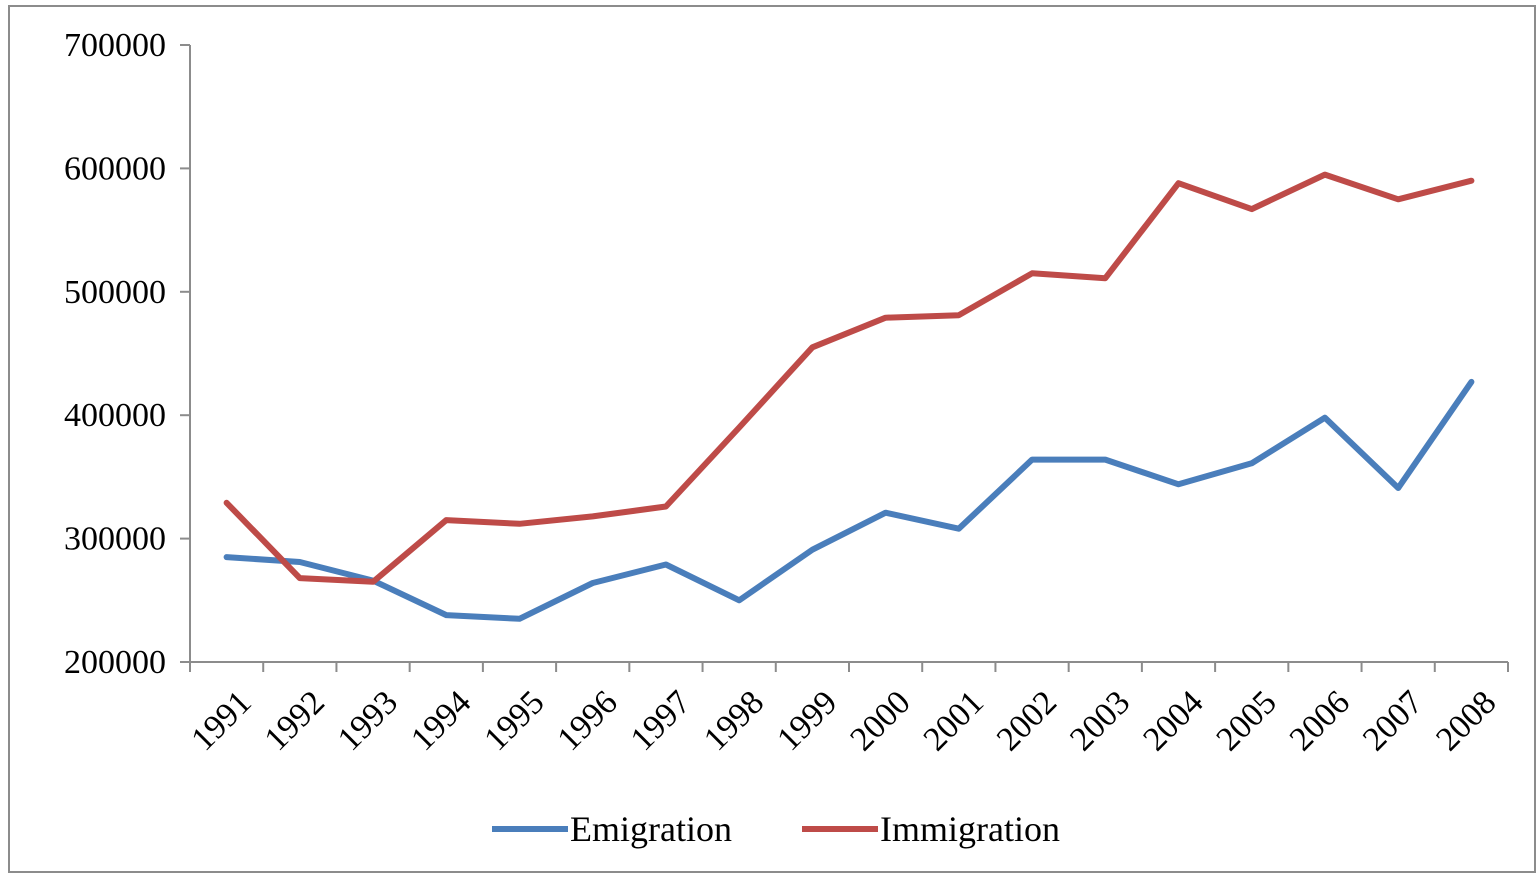  I want to click on x-tick-label: 2008, so click(1466, 721).